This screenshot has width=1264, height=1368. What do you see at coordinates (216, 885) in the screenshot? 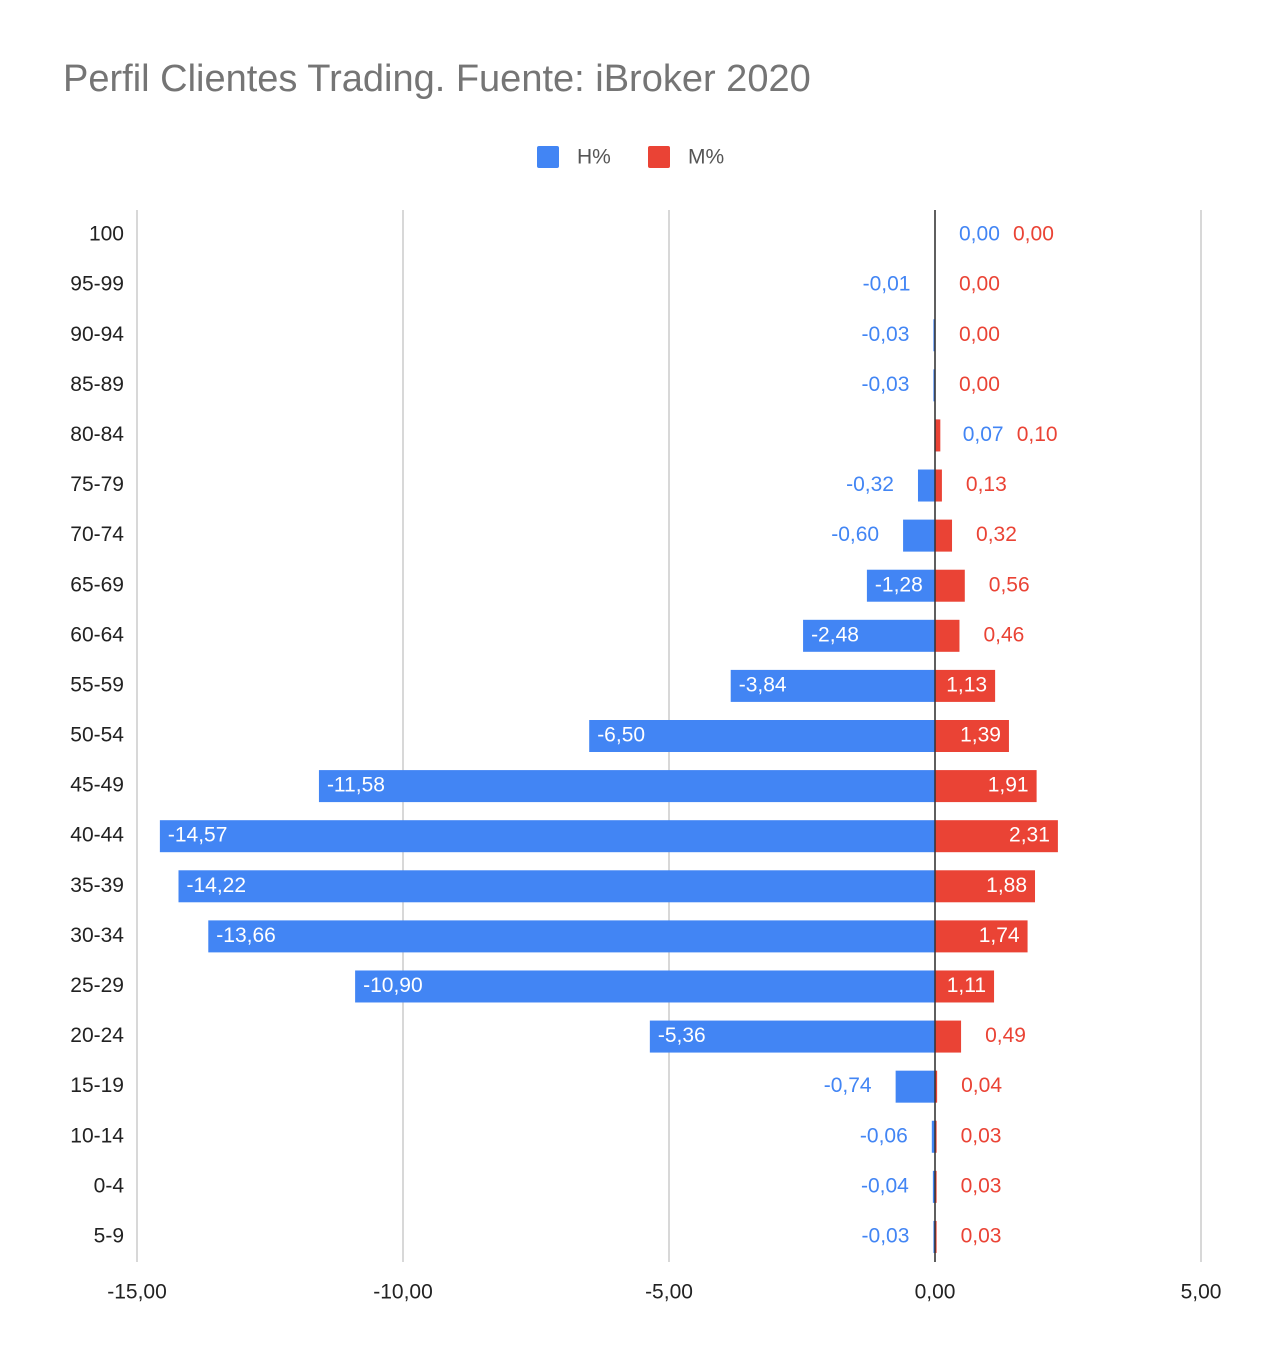
I see `data-label: -14,22` at bounding box center [216, 885].